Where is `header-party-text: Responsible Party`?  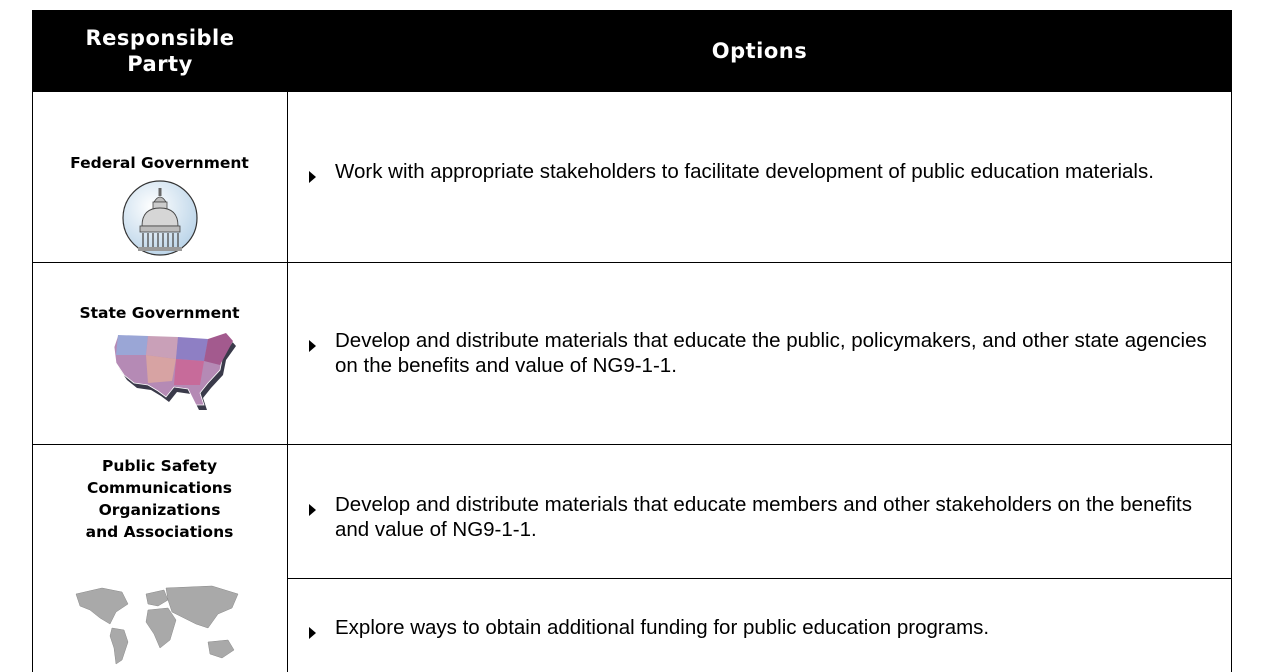 header-party-text: Responsible Party is located at coordinates (160, 51).